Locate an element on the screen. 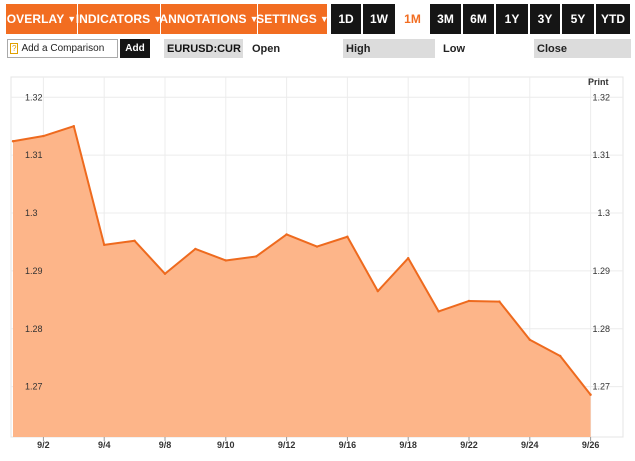  annotations-menu-label: ANNOTATIONS is located at coordinates (203, 19).